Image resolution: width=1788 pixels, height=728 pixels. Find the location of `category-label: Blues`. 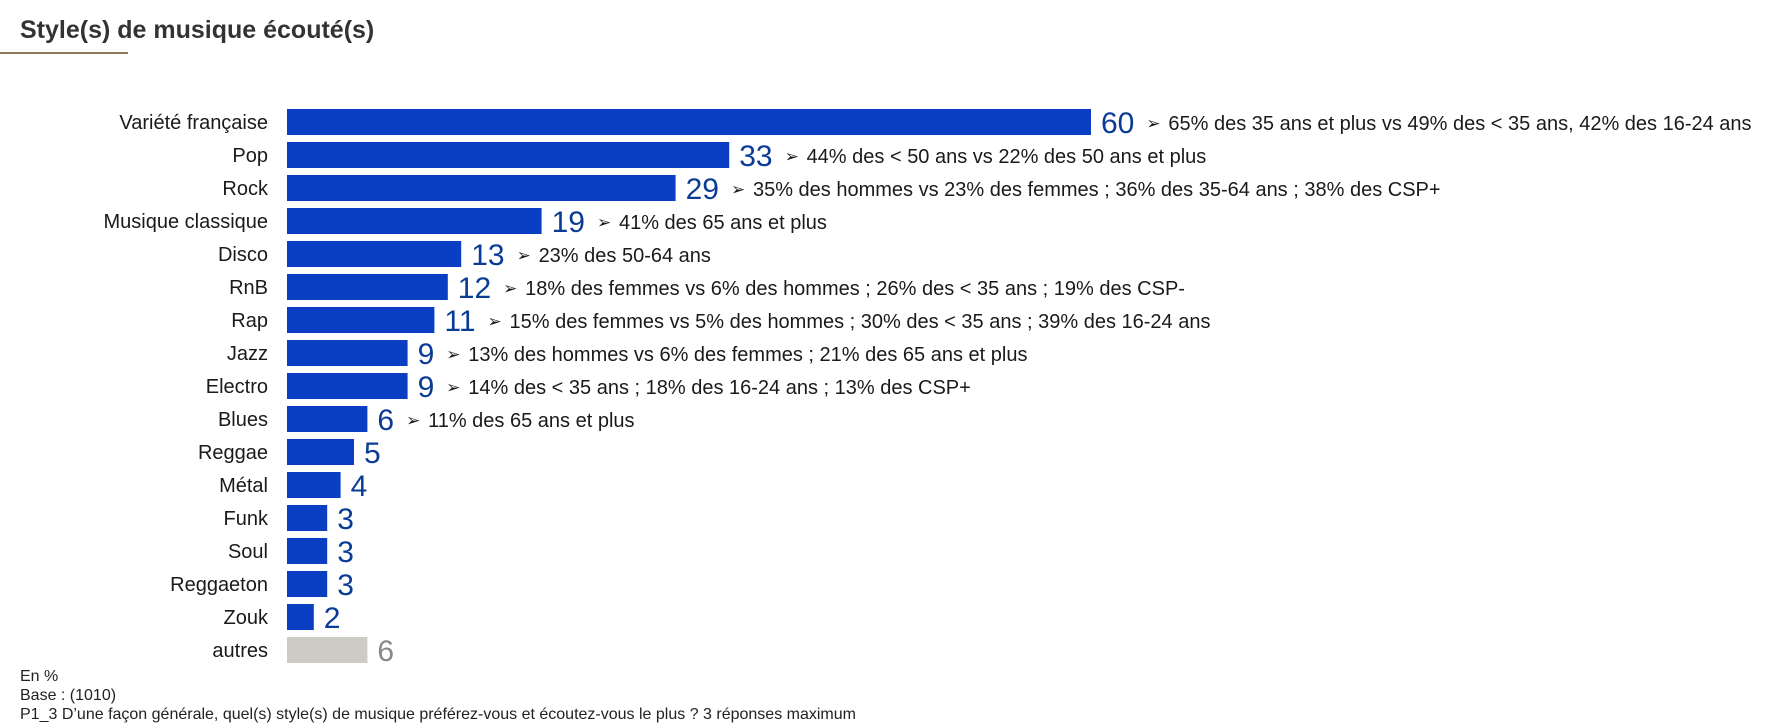

category-label: Blues is located at coordinates (243, 420).